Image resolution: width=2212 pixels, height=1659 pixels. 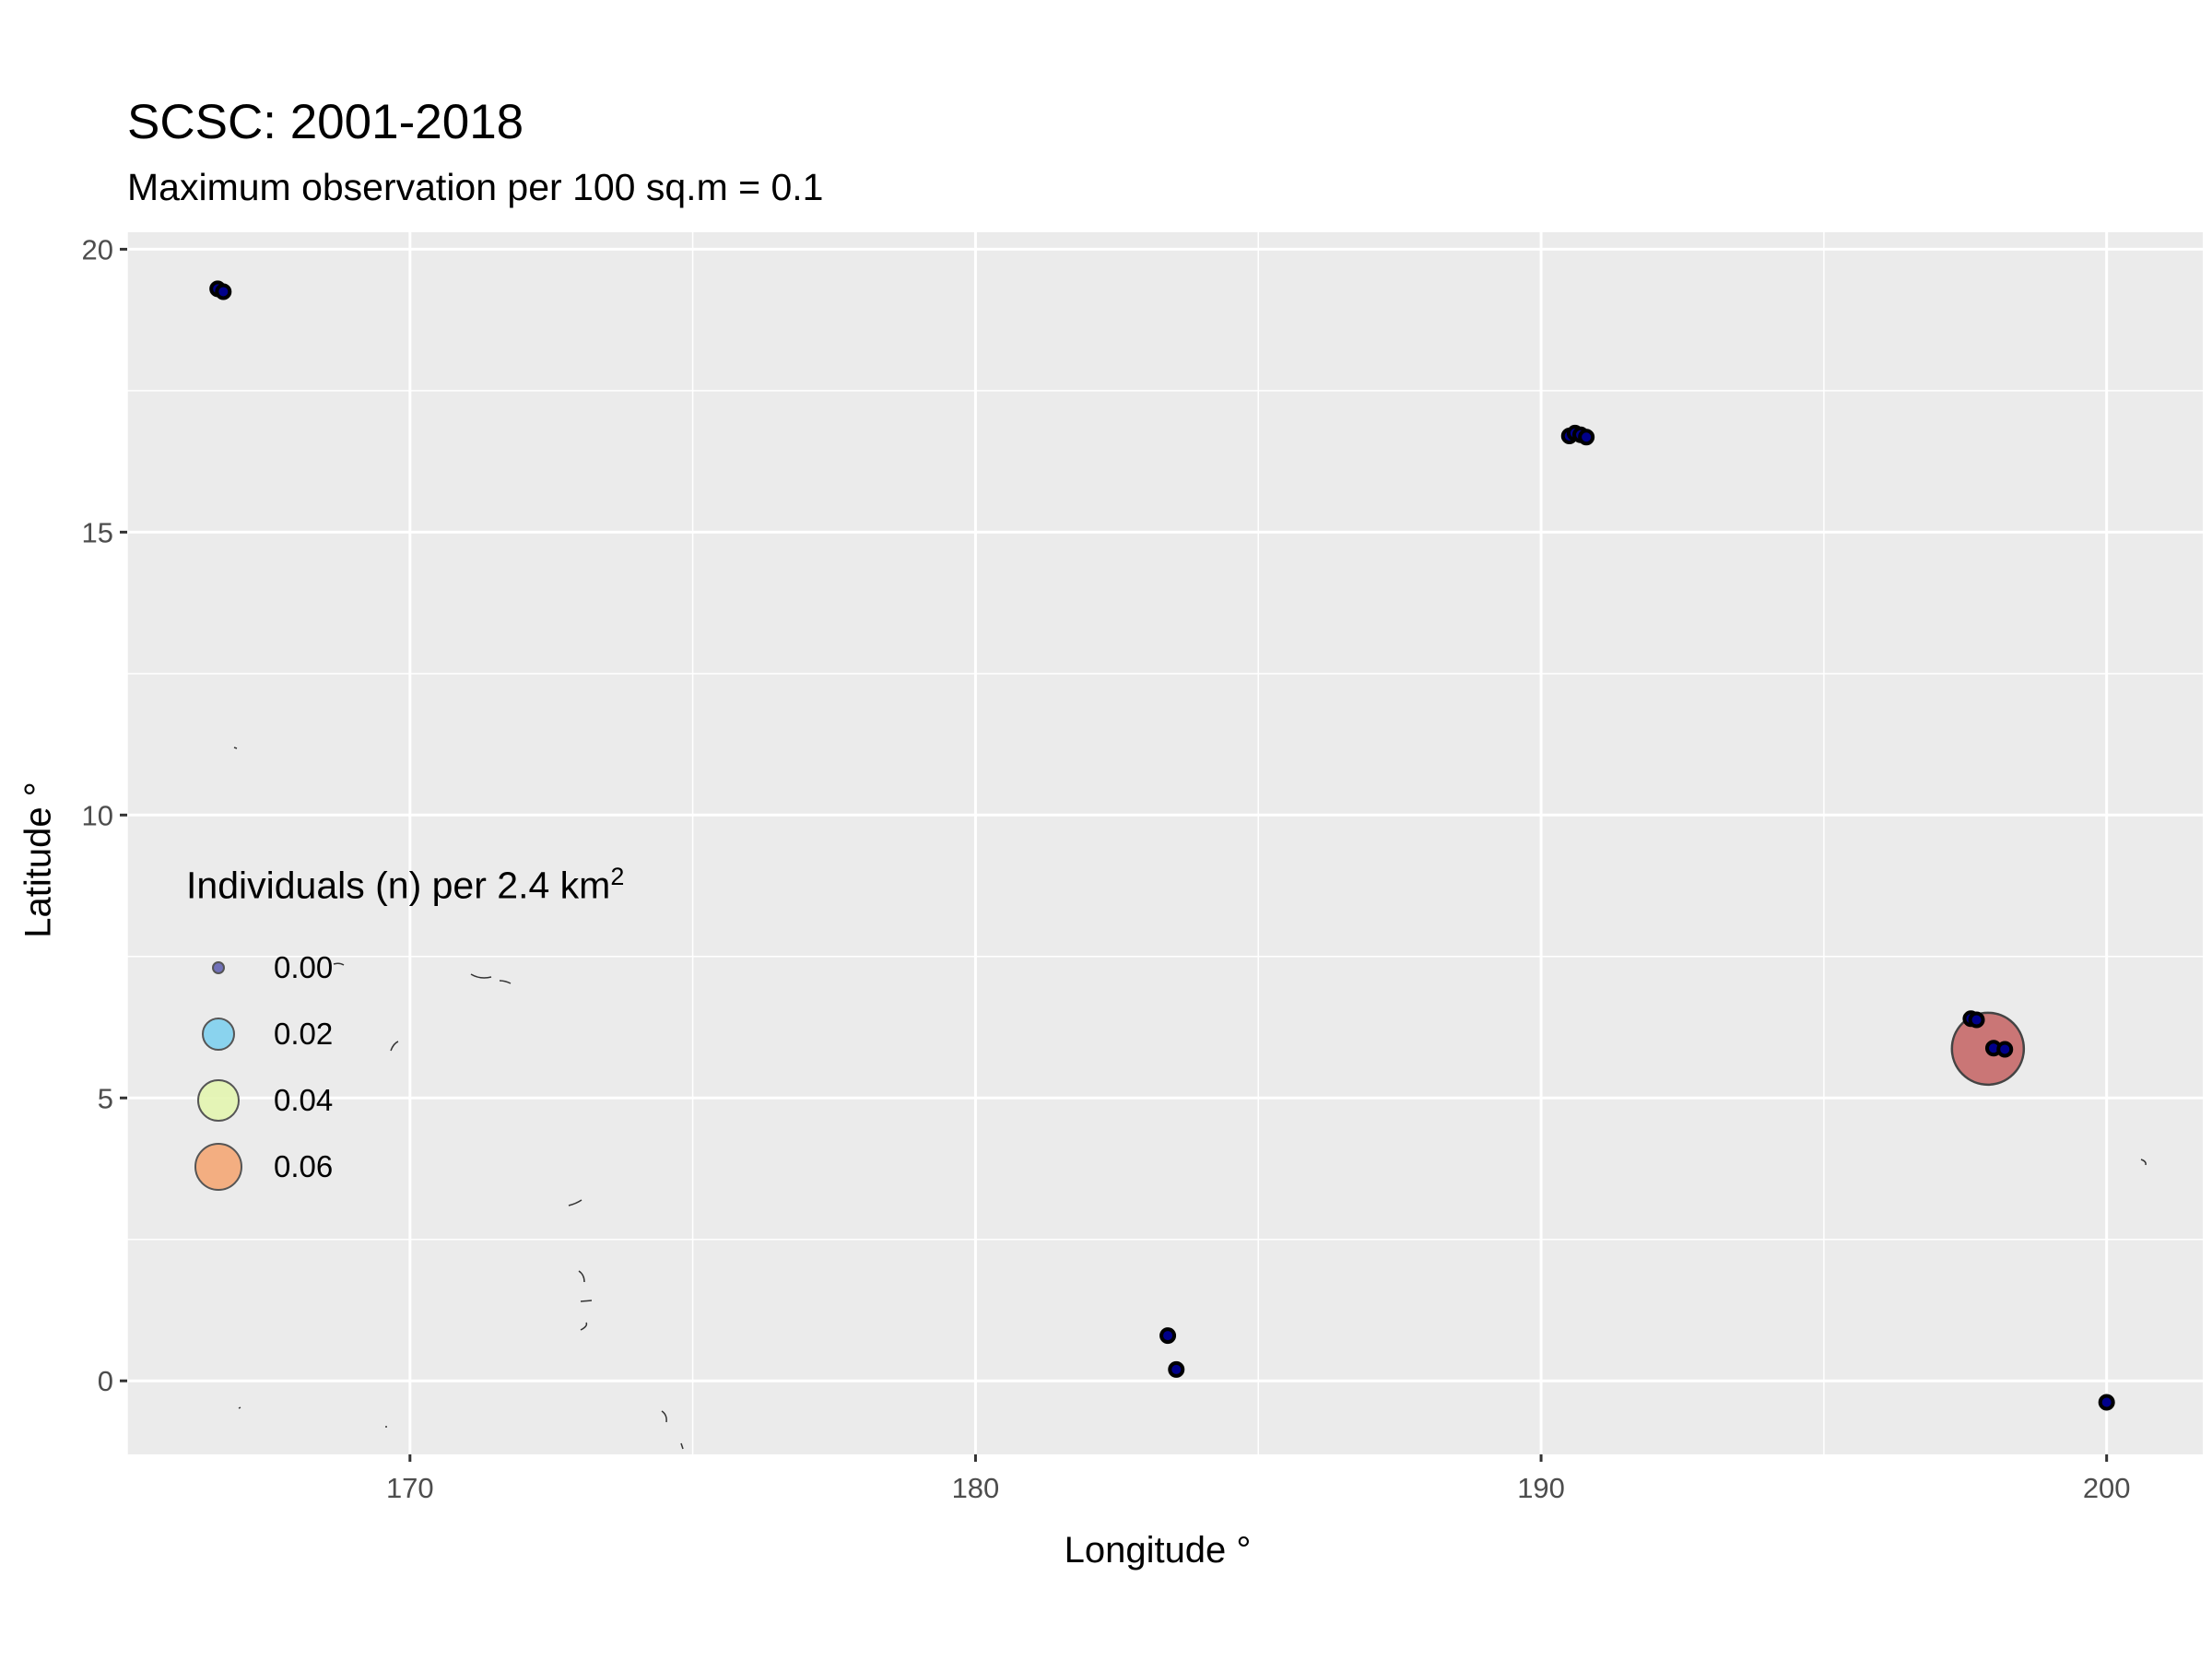 I want to click on y-tick-label: 0, so click(x=105, y=1381).